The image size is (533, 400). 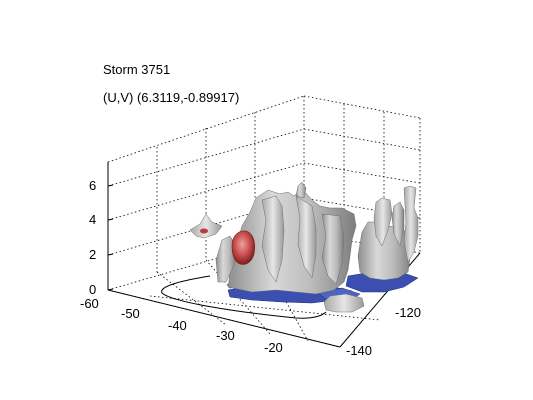 What do you see at coordinates (89, 303) in the screenshot?
I see `x-tick-label: -60` at bounding box center [89, 303].